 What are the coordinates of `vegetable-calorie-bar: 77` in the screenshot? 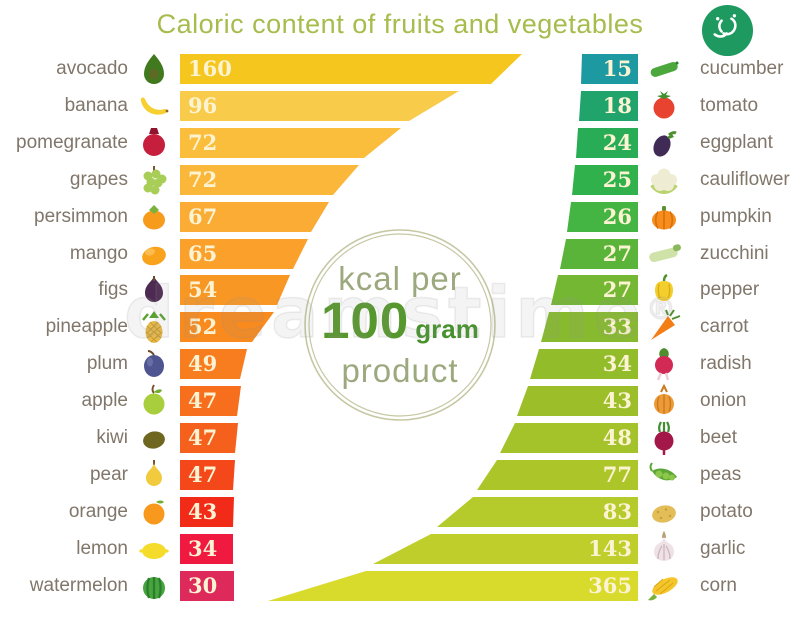 It's located at (557, 475).